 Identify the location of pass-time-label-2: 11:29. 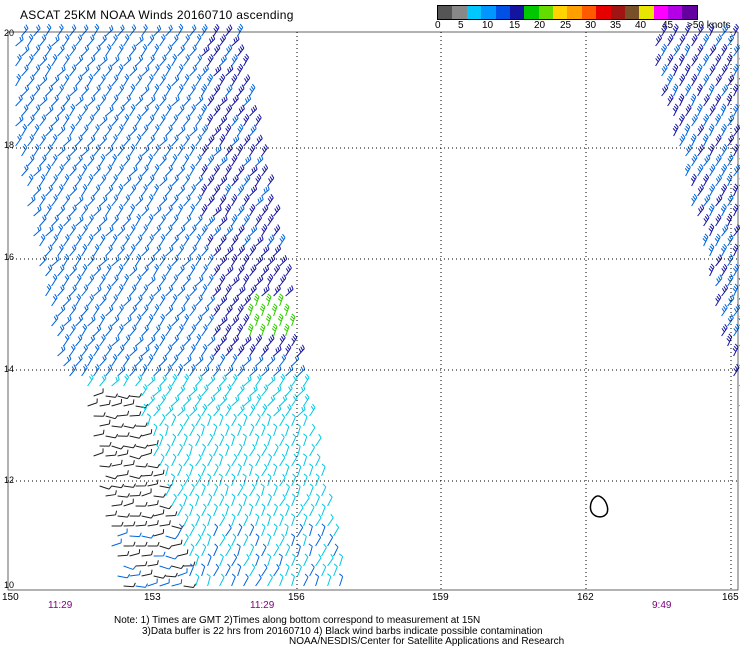
(262, 605).